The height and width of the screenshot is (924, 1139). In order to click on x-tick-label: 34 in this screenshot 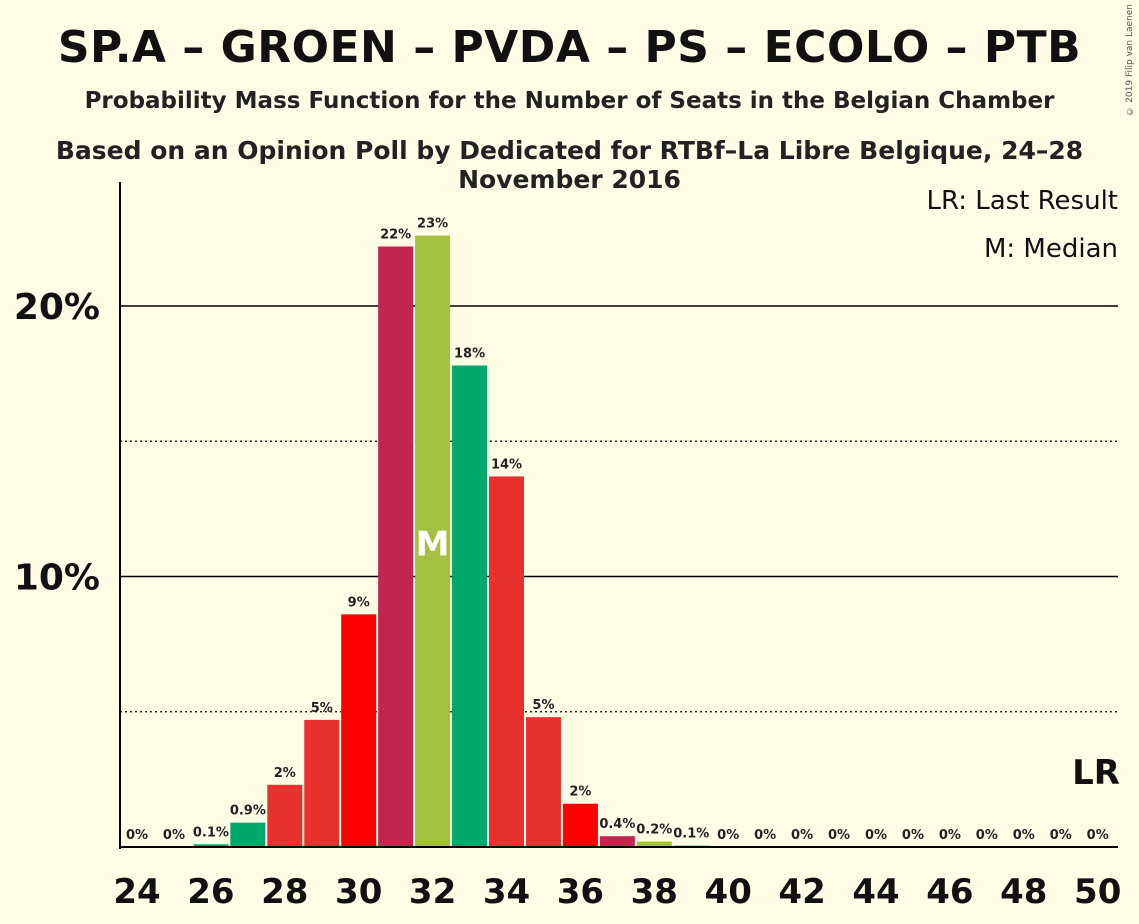, I will do `click(506, 892)`.